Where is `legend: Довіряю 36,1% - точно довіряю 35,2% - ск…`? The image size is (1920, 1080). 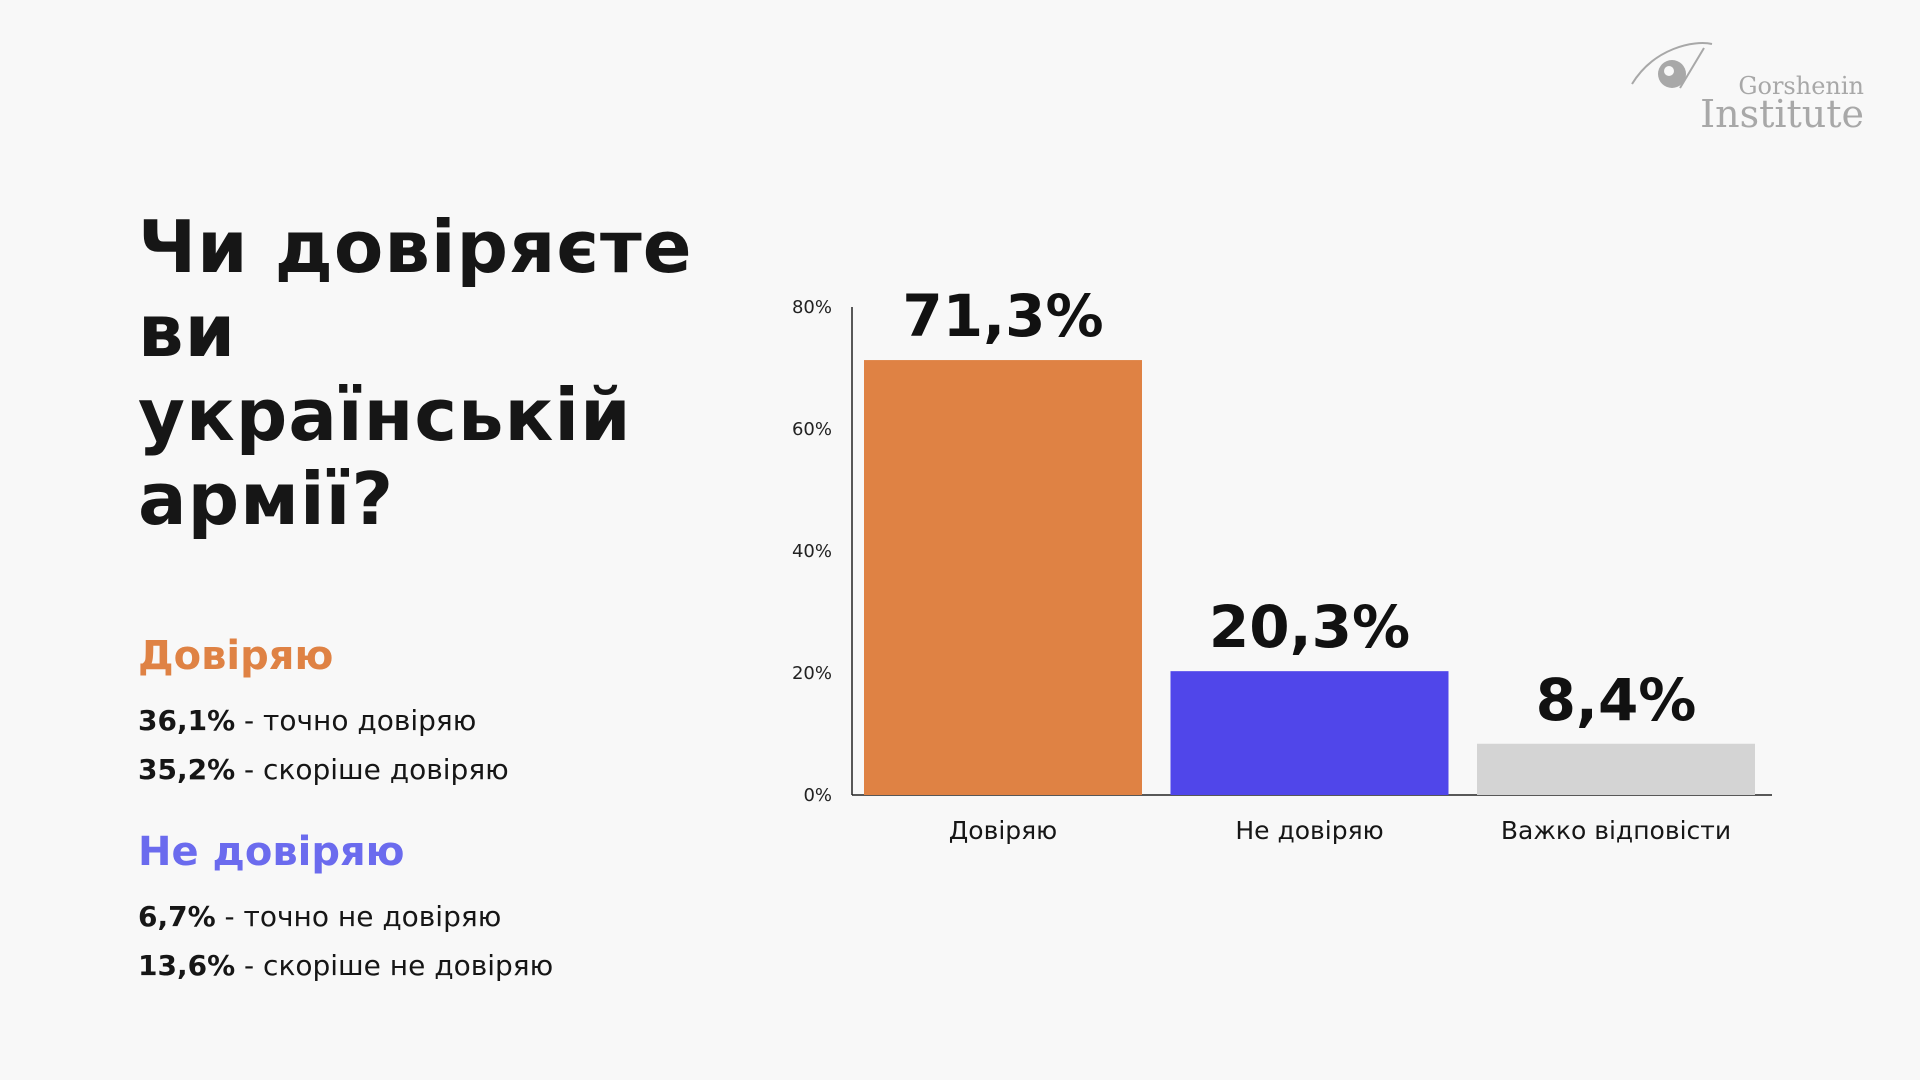 legend: Довіряю 36,1% - точно довіряю 35,2% - ск… is located at coordinates (438, 809).